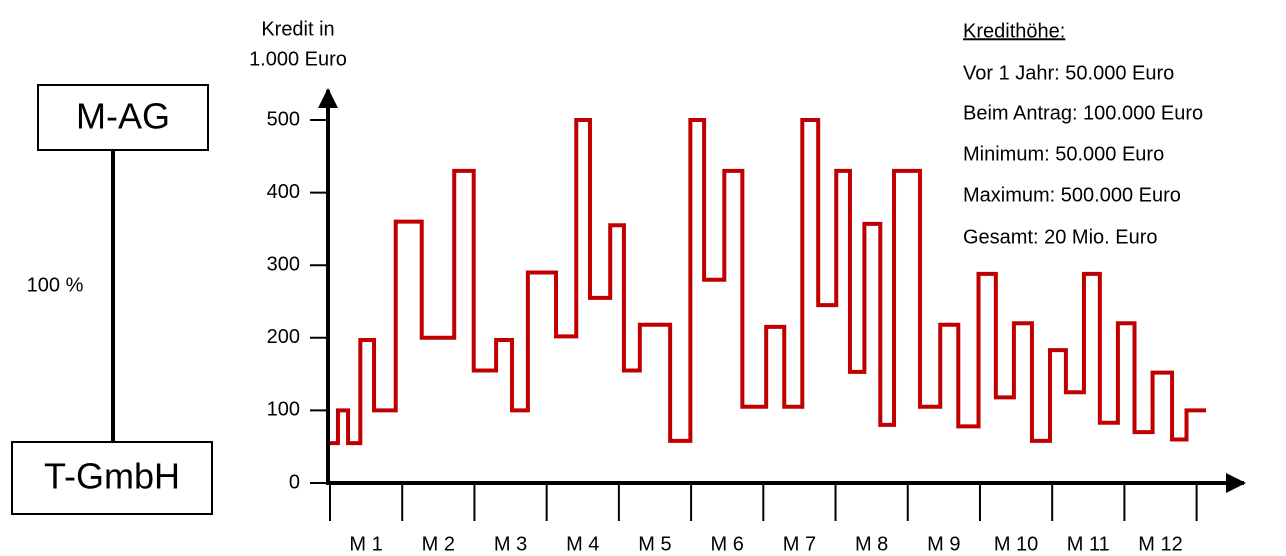 Image resolution: width=1286 pixels, height=556 pixels. What do you see at coordinates (1083, 113) in the screenshot?
I see `info-line: Beim Antrag: 100.000 Euro` at bounding box center [1083, 113].